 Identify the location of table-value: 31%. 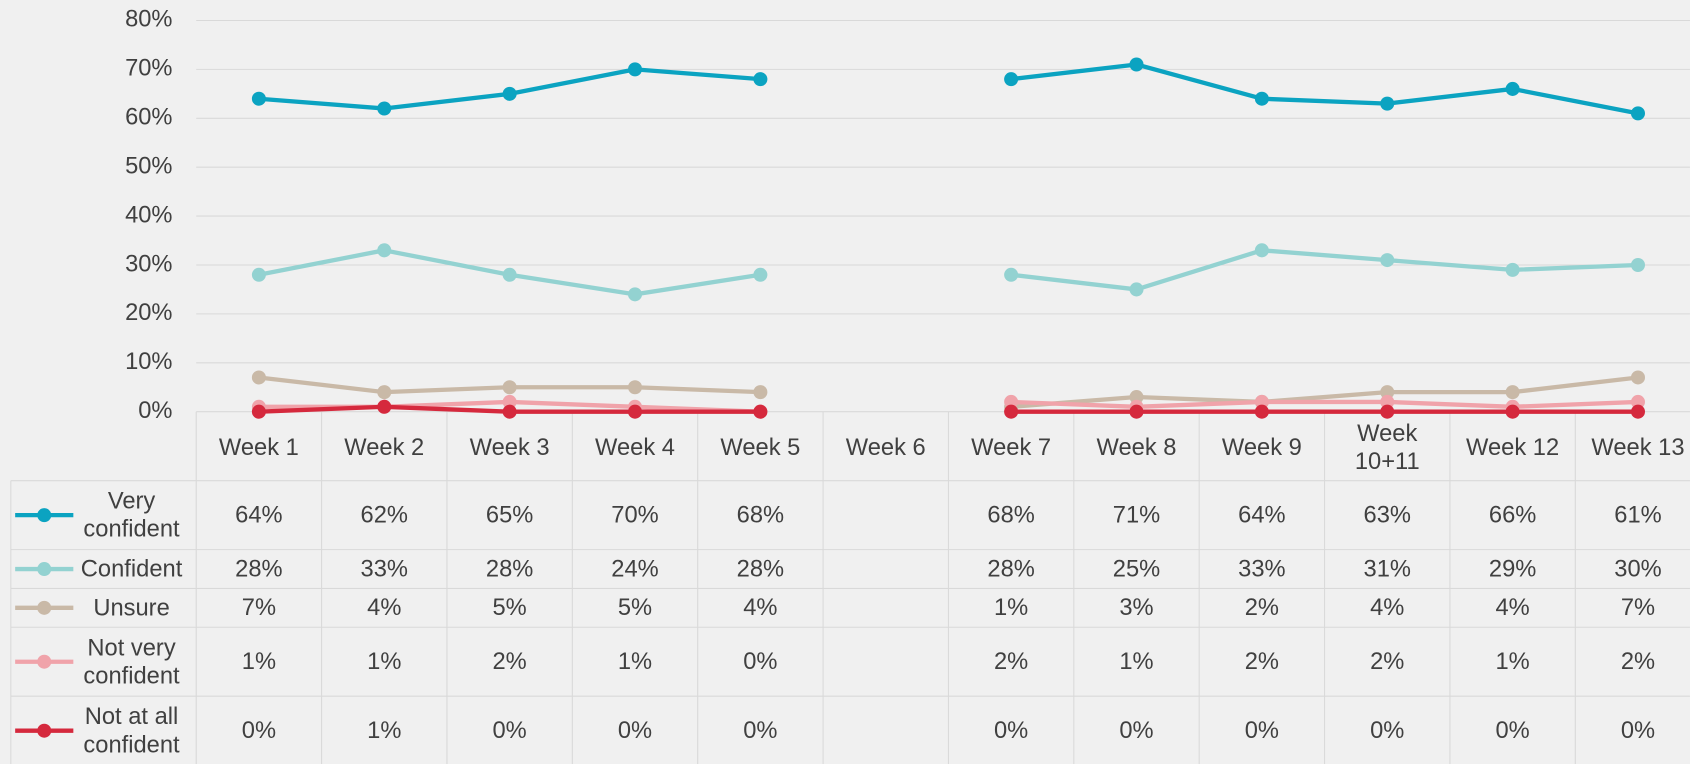
(1387, 569).